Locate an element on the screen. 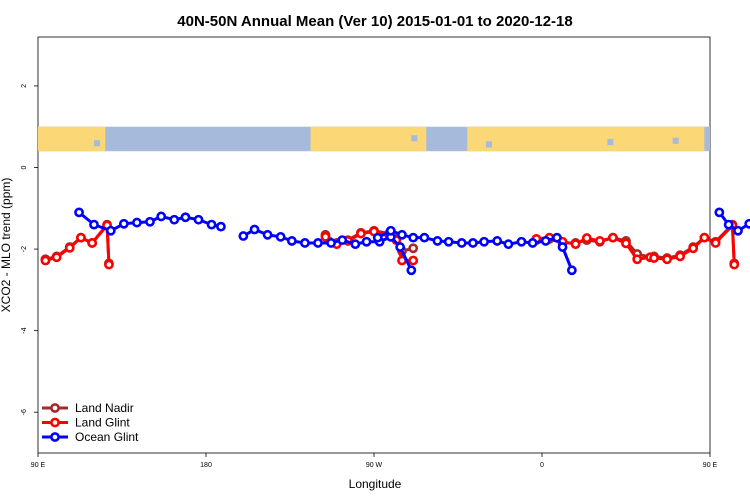 The image size is (750, 500). y-axis-label: XCO2 - MLO trend (ppm) is located at coordinates (6, 245).